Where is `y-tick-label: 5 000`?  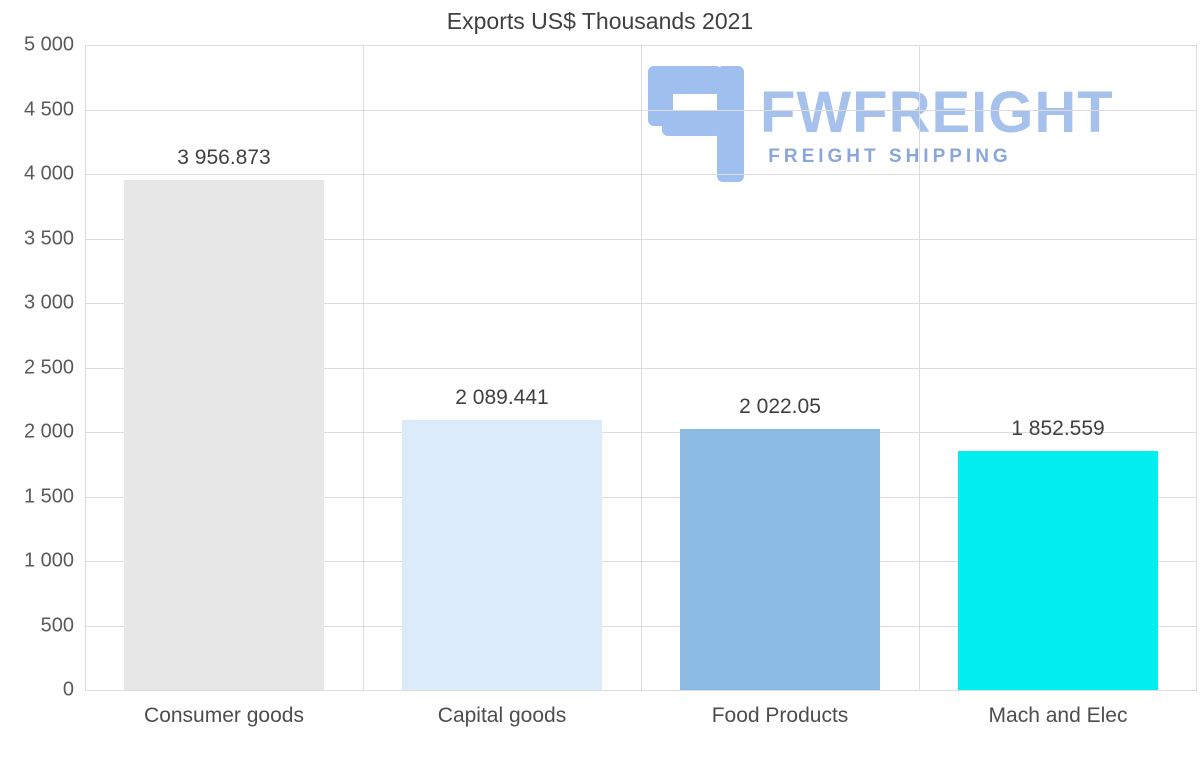
y-tick-label: 5 000 is located at coordinates (48, 44).